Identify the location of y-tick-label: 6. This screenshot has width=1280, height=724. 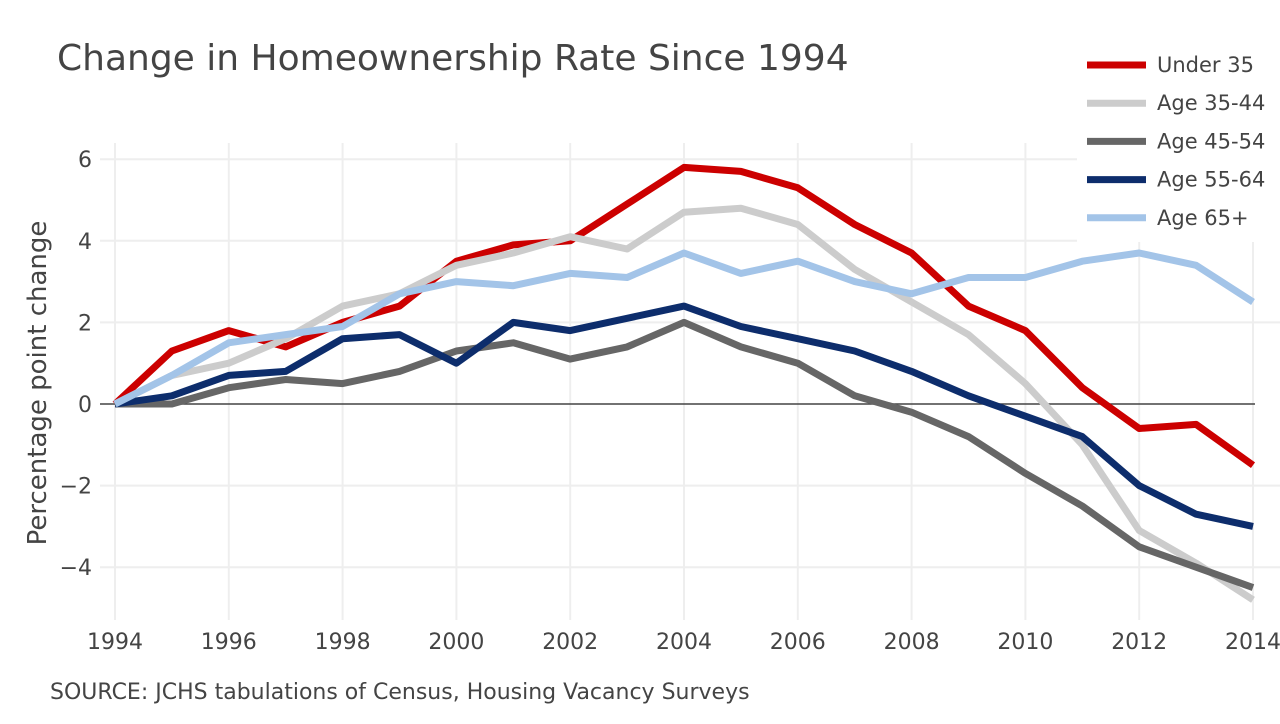
(85, 160).